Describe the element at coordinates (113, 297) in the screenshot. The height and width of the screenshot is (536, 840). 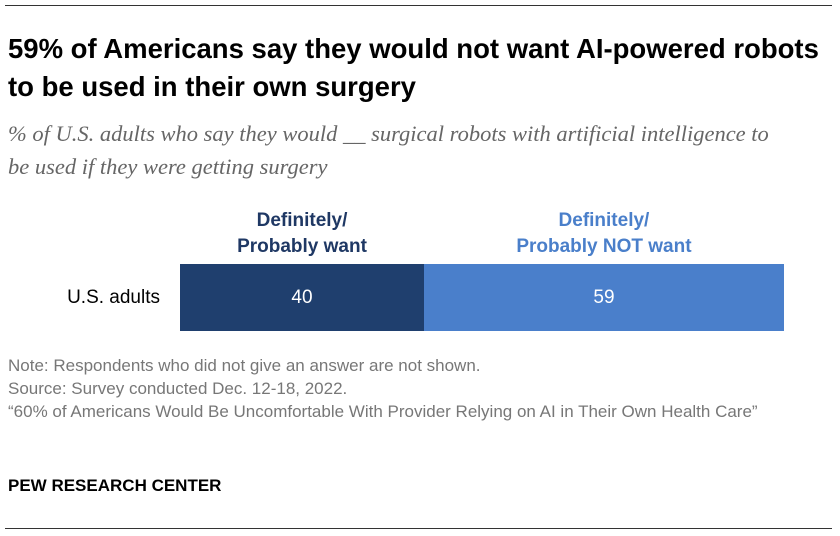
I see `category-label: U.S. adults` at that location.